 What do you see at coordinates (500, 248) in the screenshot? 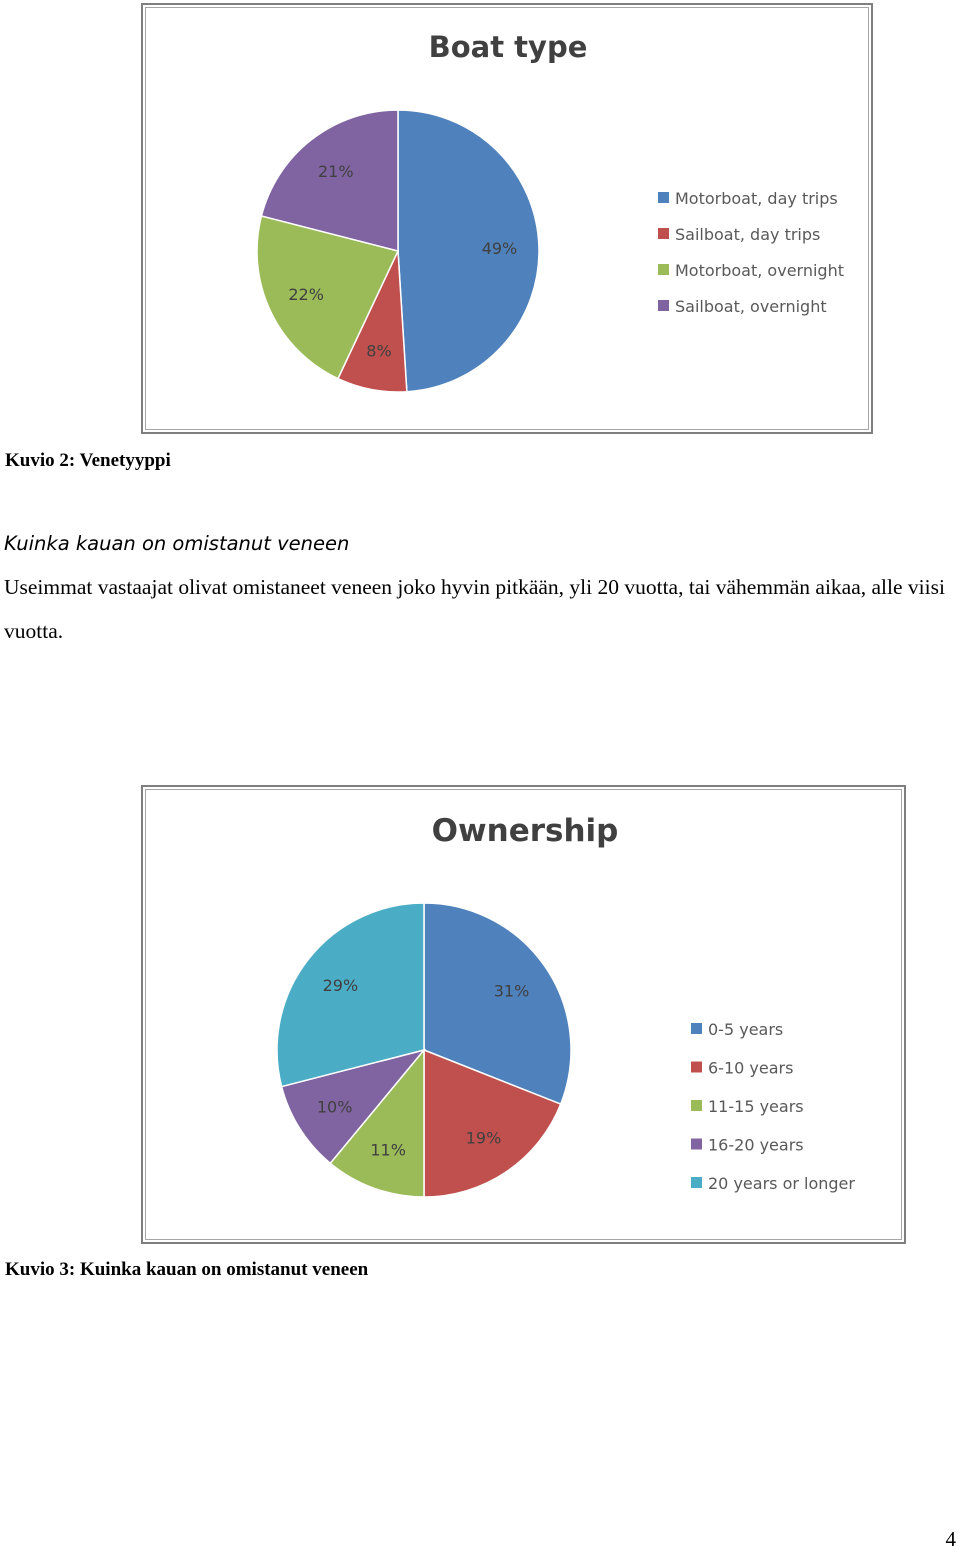
I see `slice-label: 49%` at bounding box center [500, 248].